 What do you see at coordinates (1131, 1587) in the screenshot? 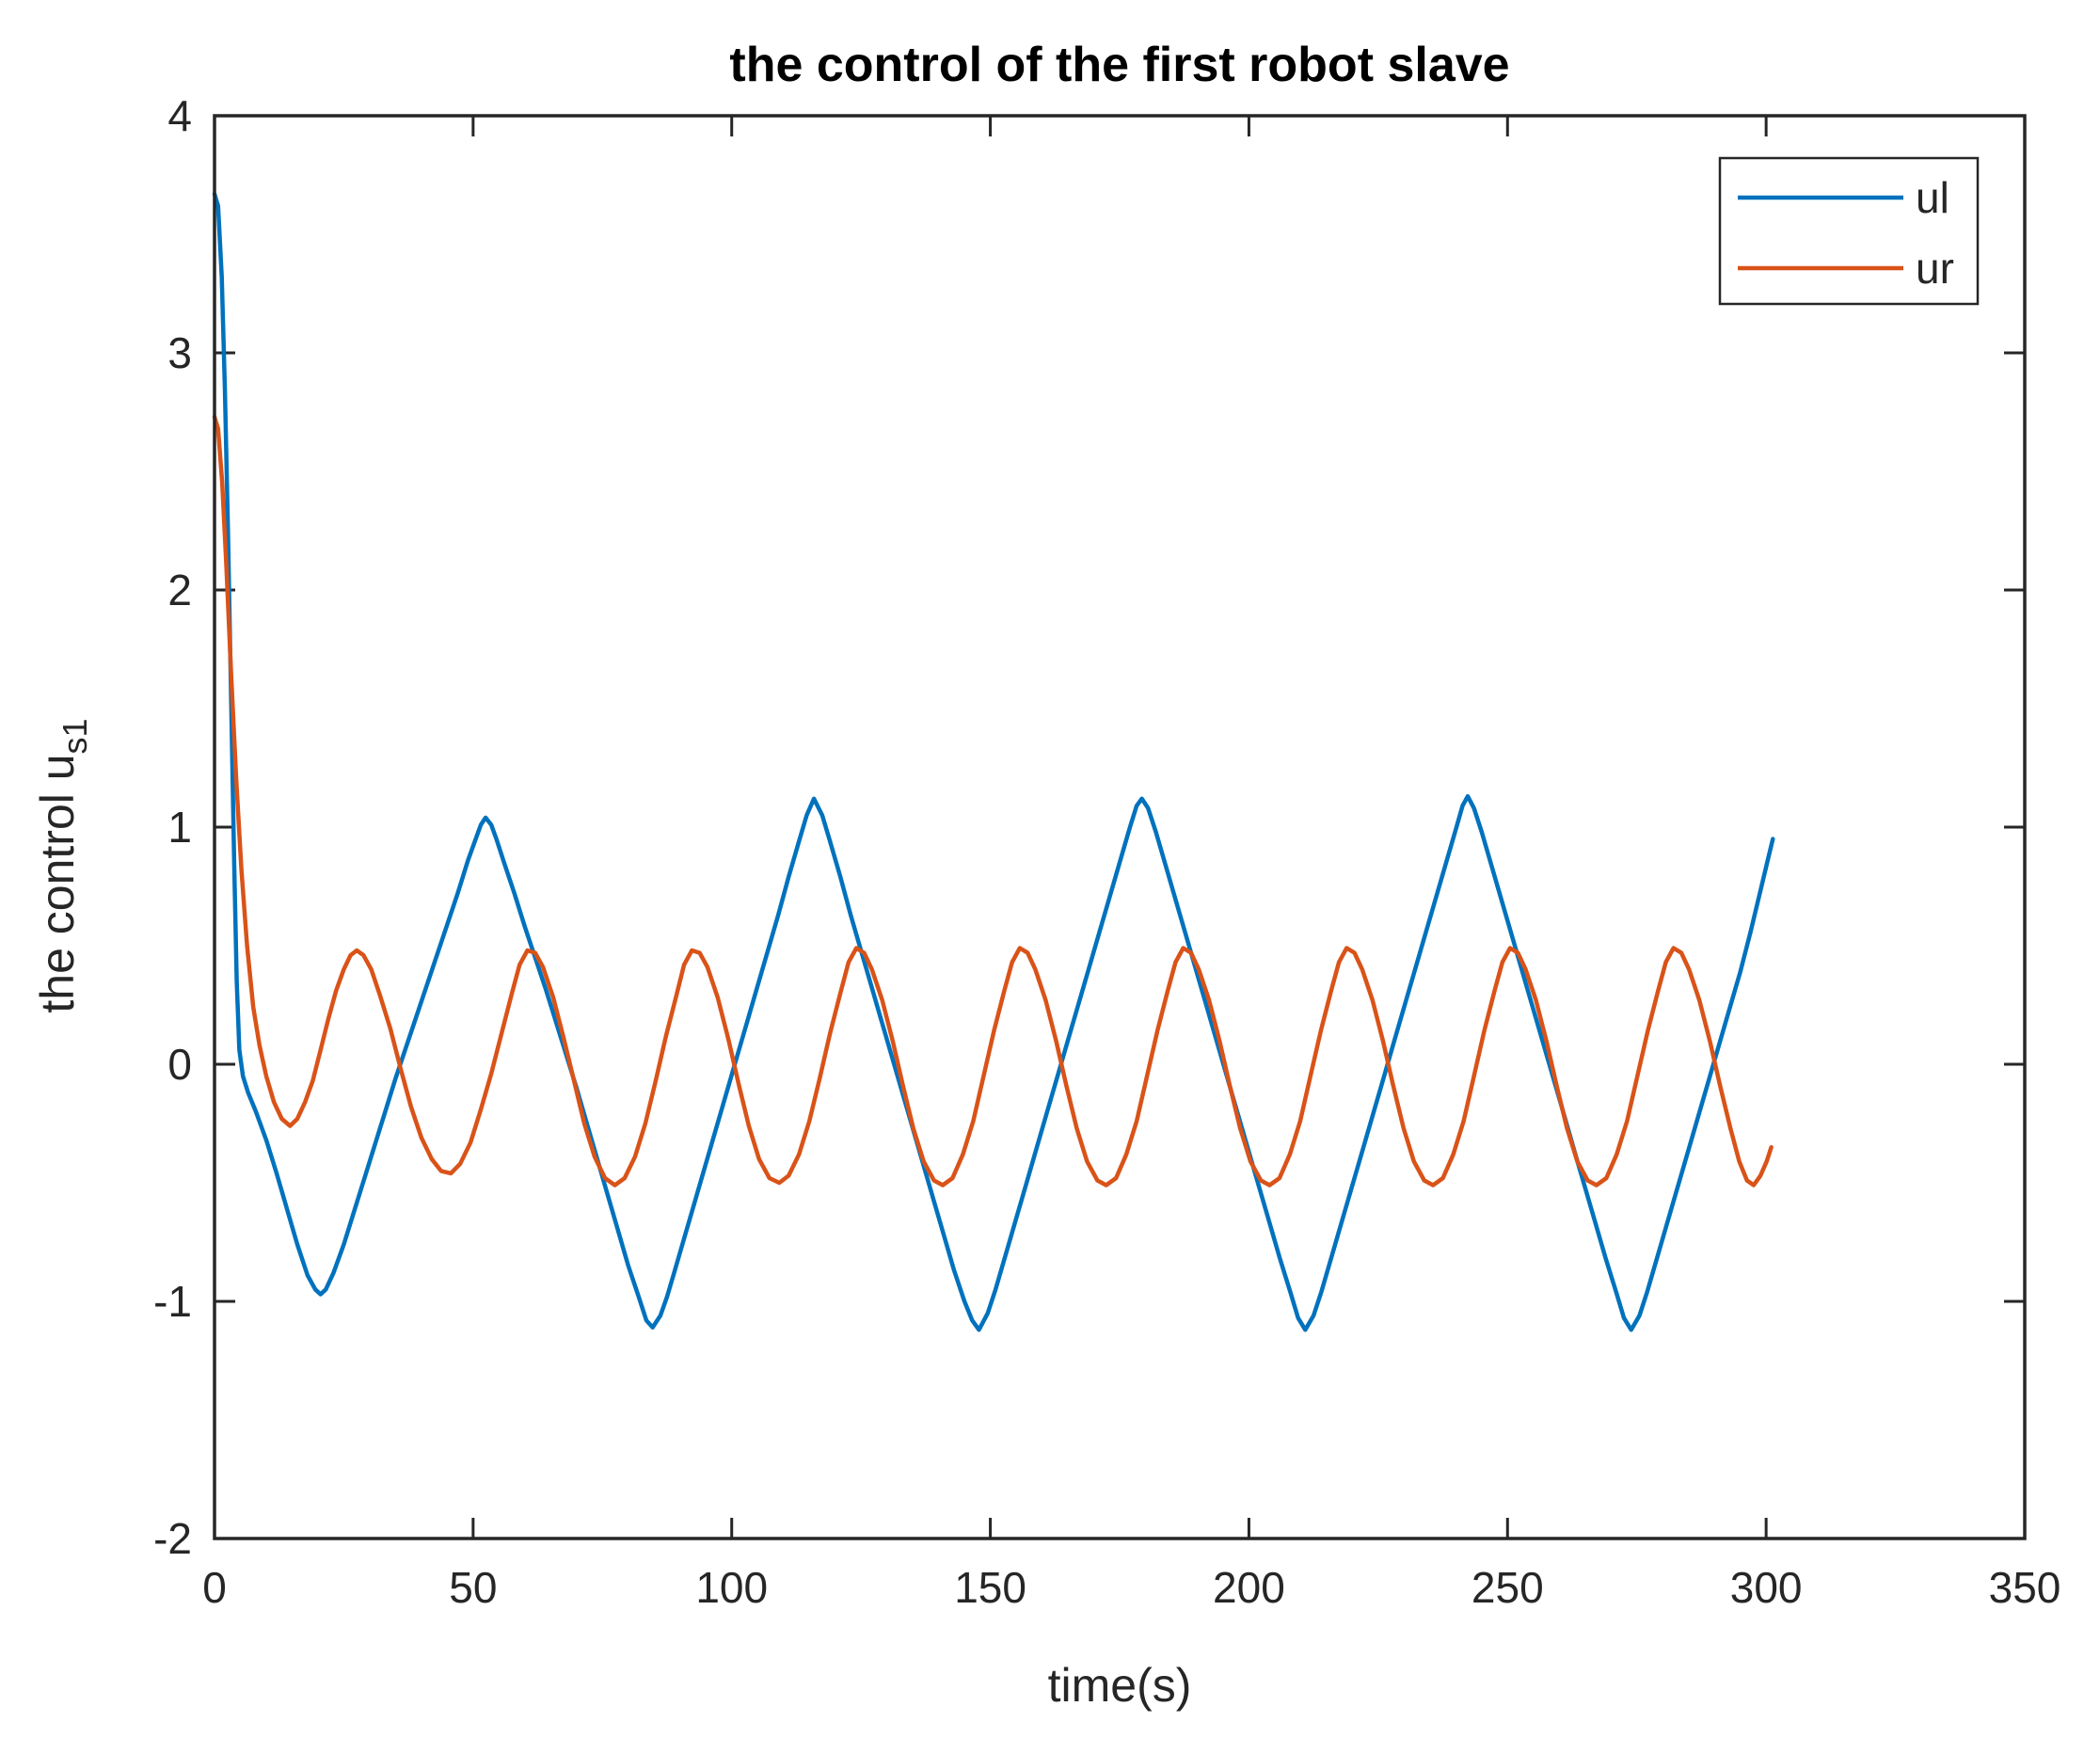
I see `x-axis-tick-labels: 0 50 100 150 200 250 300 350` at bounding box center [1131, 1587].